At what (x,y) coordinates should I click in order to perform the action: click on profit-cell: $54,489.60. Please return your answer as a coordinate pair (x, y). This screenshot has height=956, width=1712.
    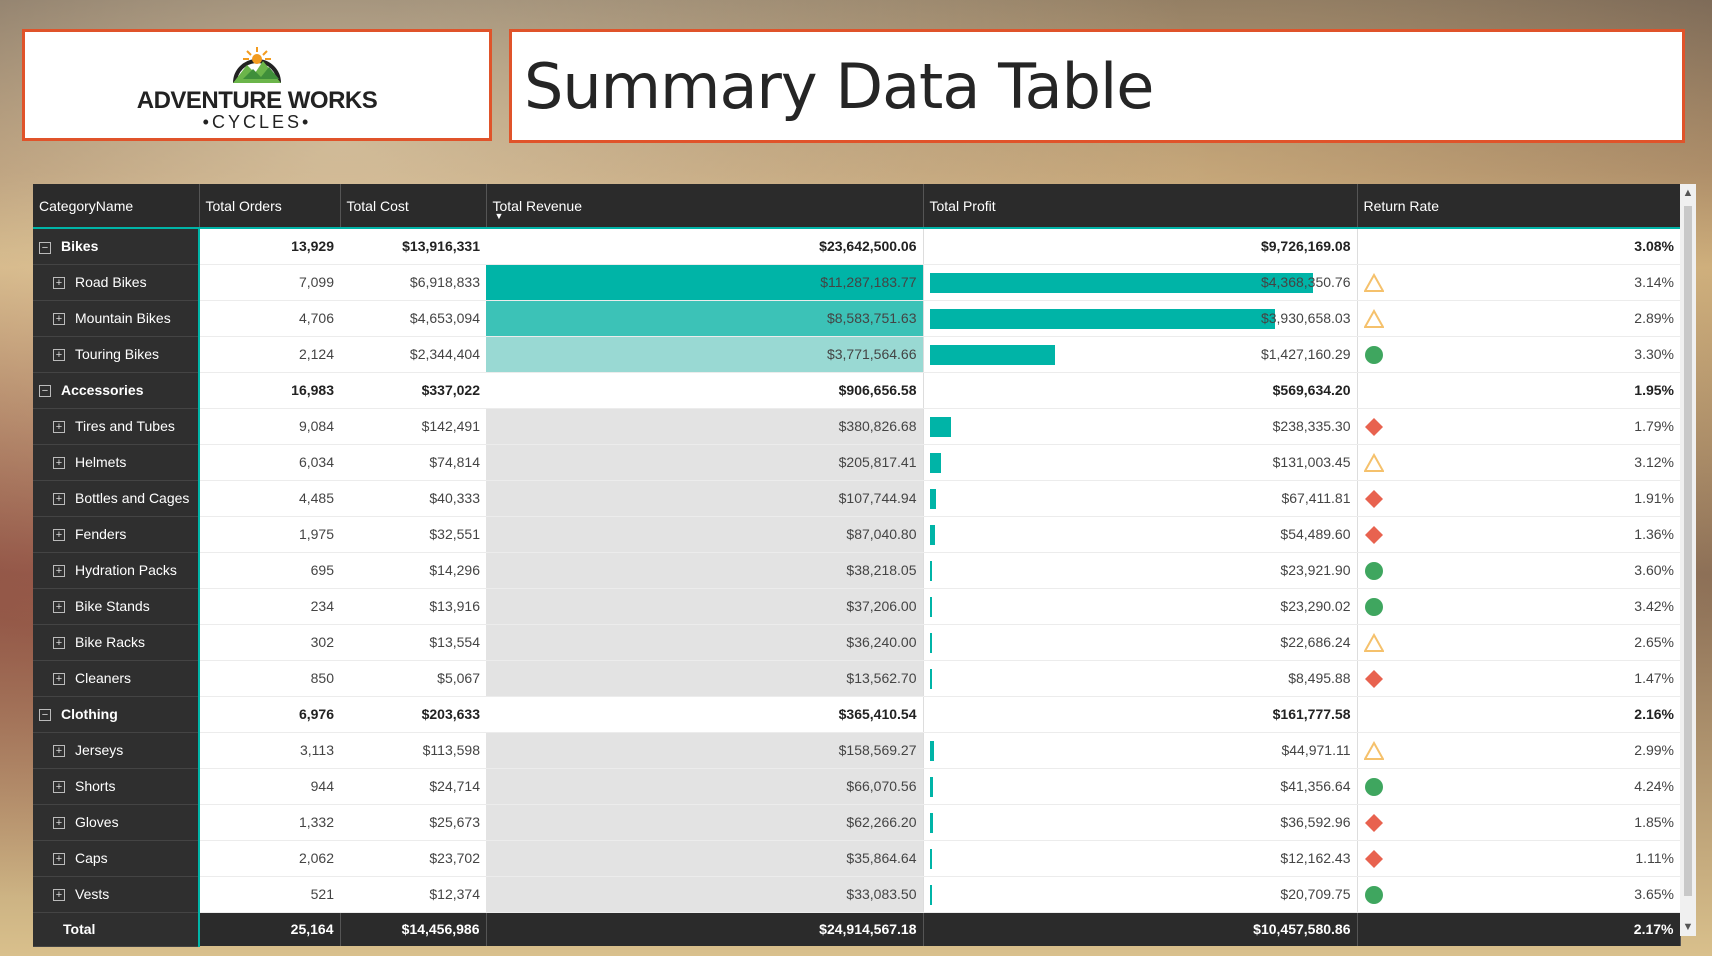
    Looking at the image, I should click on (1140, 534).